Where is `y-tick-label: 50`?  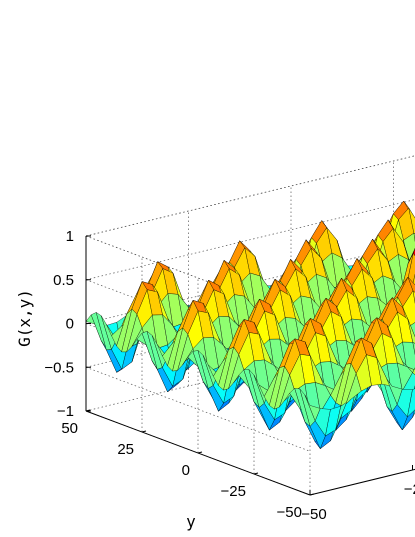
y-tick-label: 50 is located at coordinates (69, 428).